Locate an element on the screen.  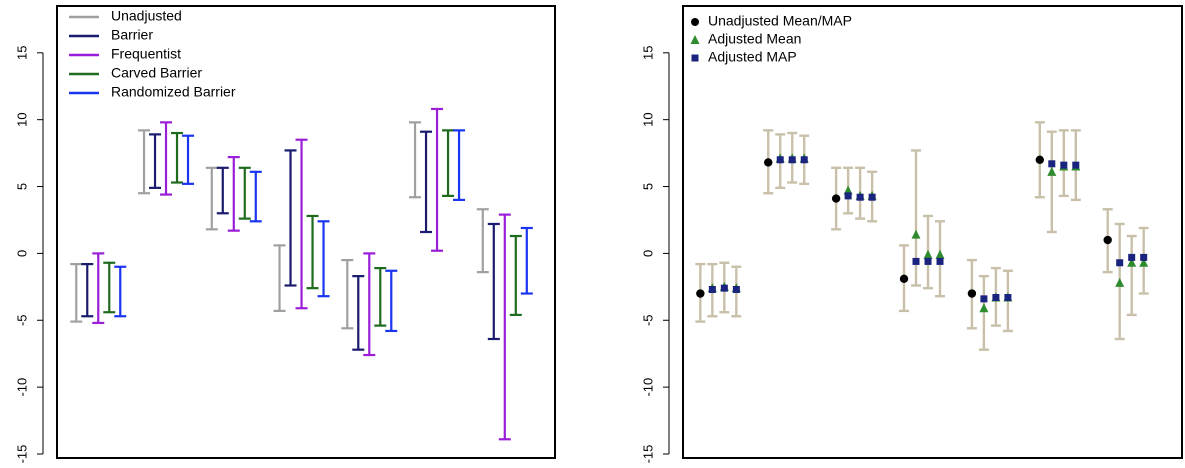
y-tick-label: 15 is located at coordinates (647, 53).